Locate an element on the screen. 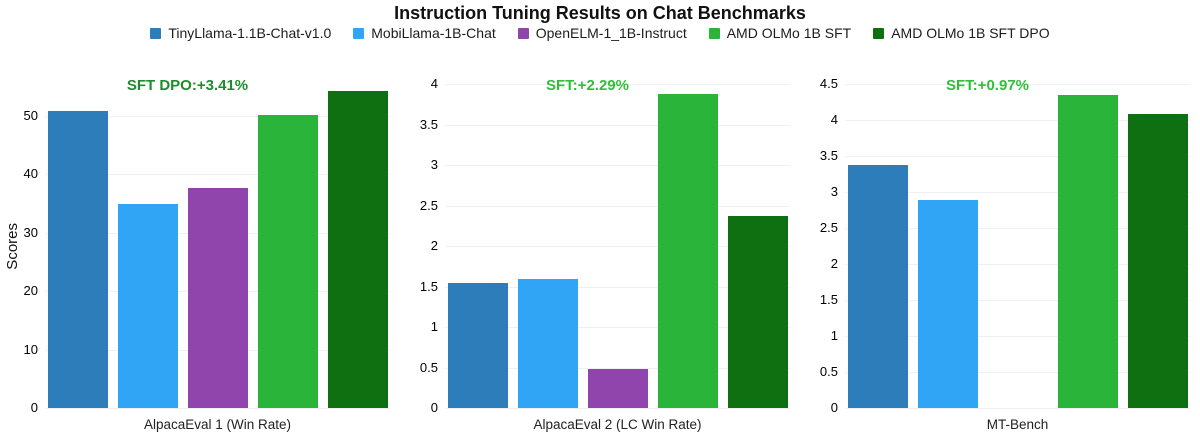  y-tick-label: 10 is located at coordinates (30, 349).